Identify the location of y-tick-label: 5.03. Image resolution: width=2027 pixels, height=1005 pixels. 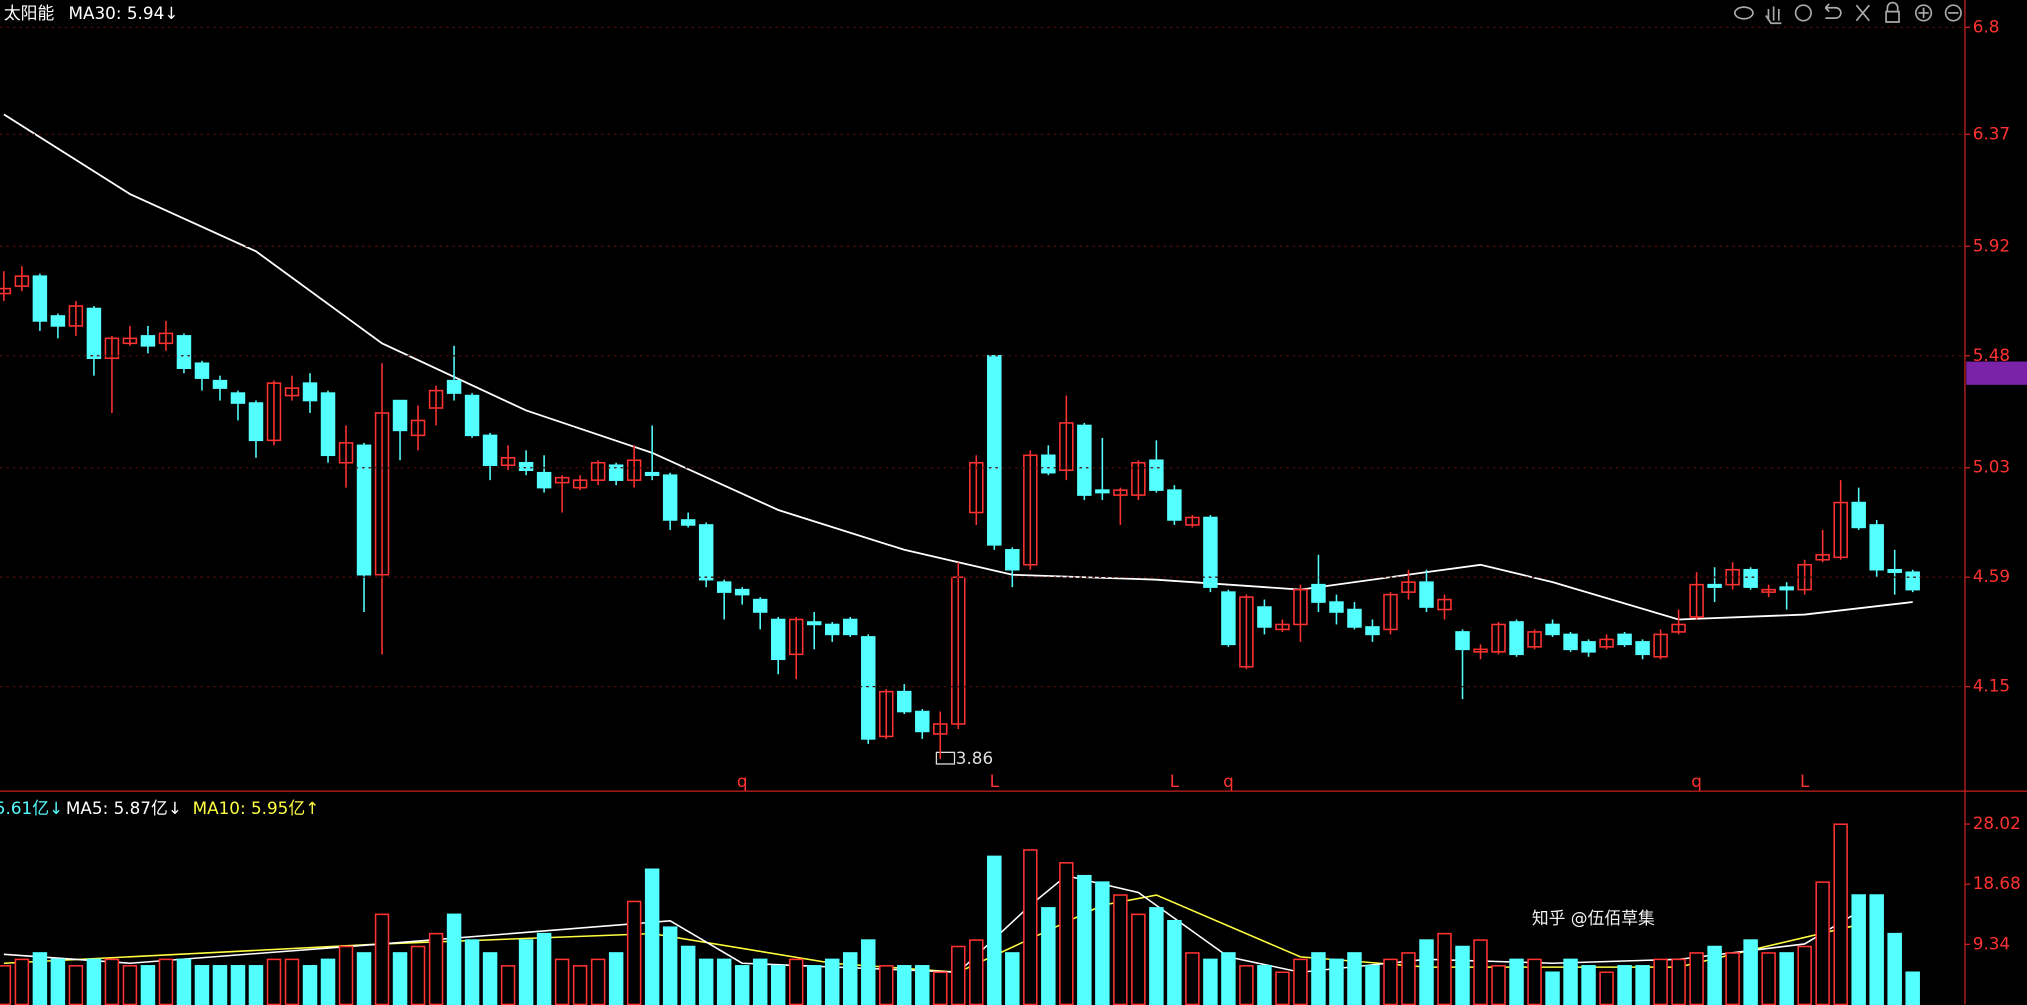
(1991, 467).